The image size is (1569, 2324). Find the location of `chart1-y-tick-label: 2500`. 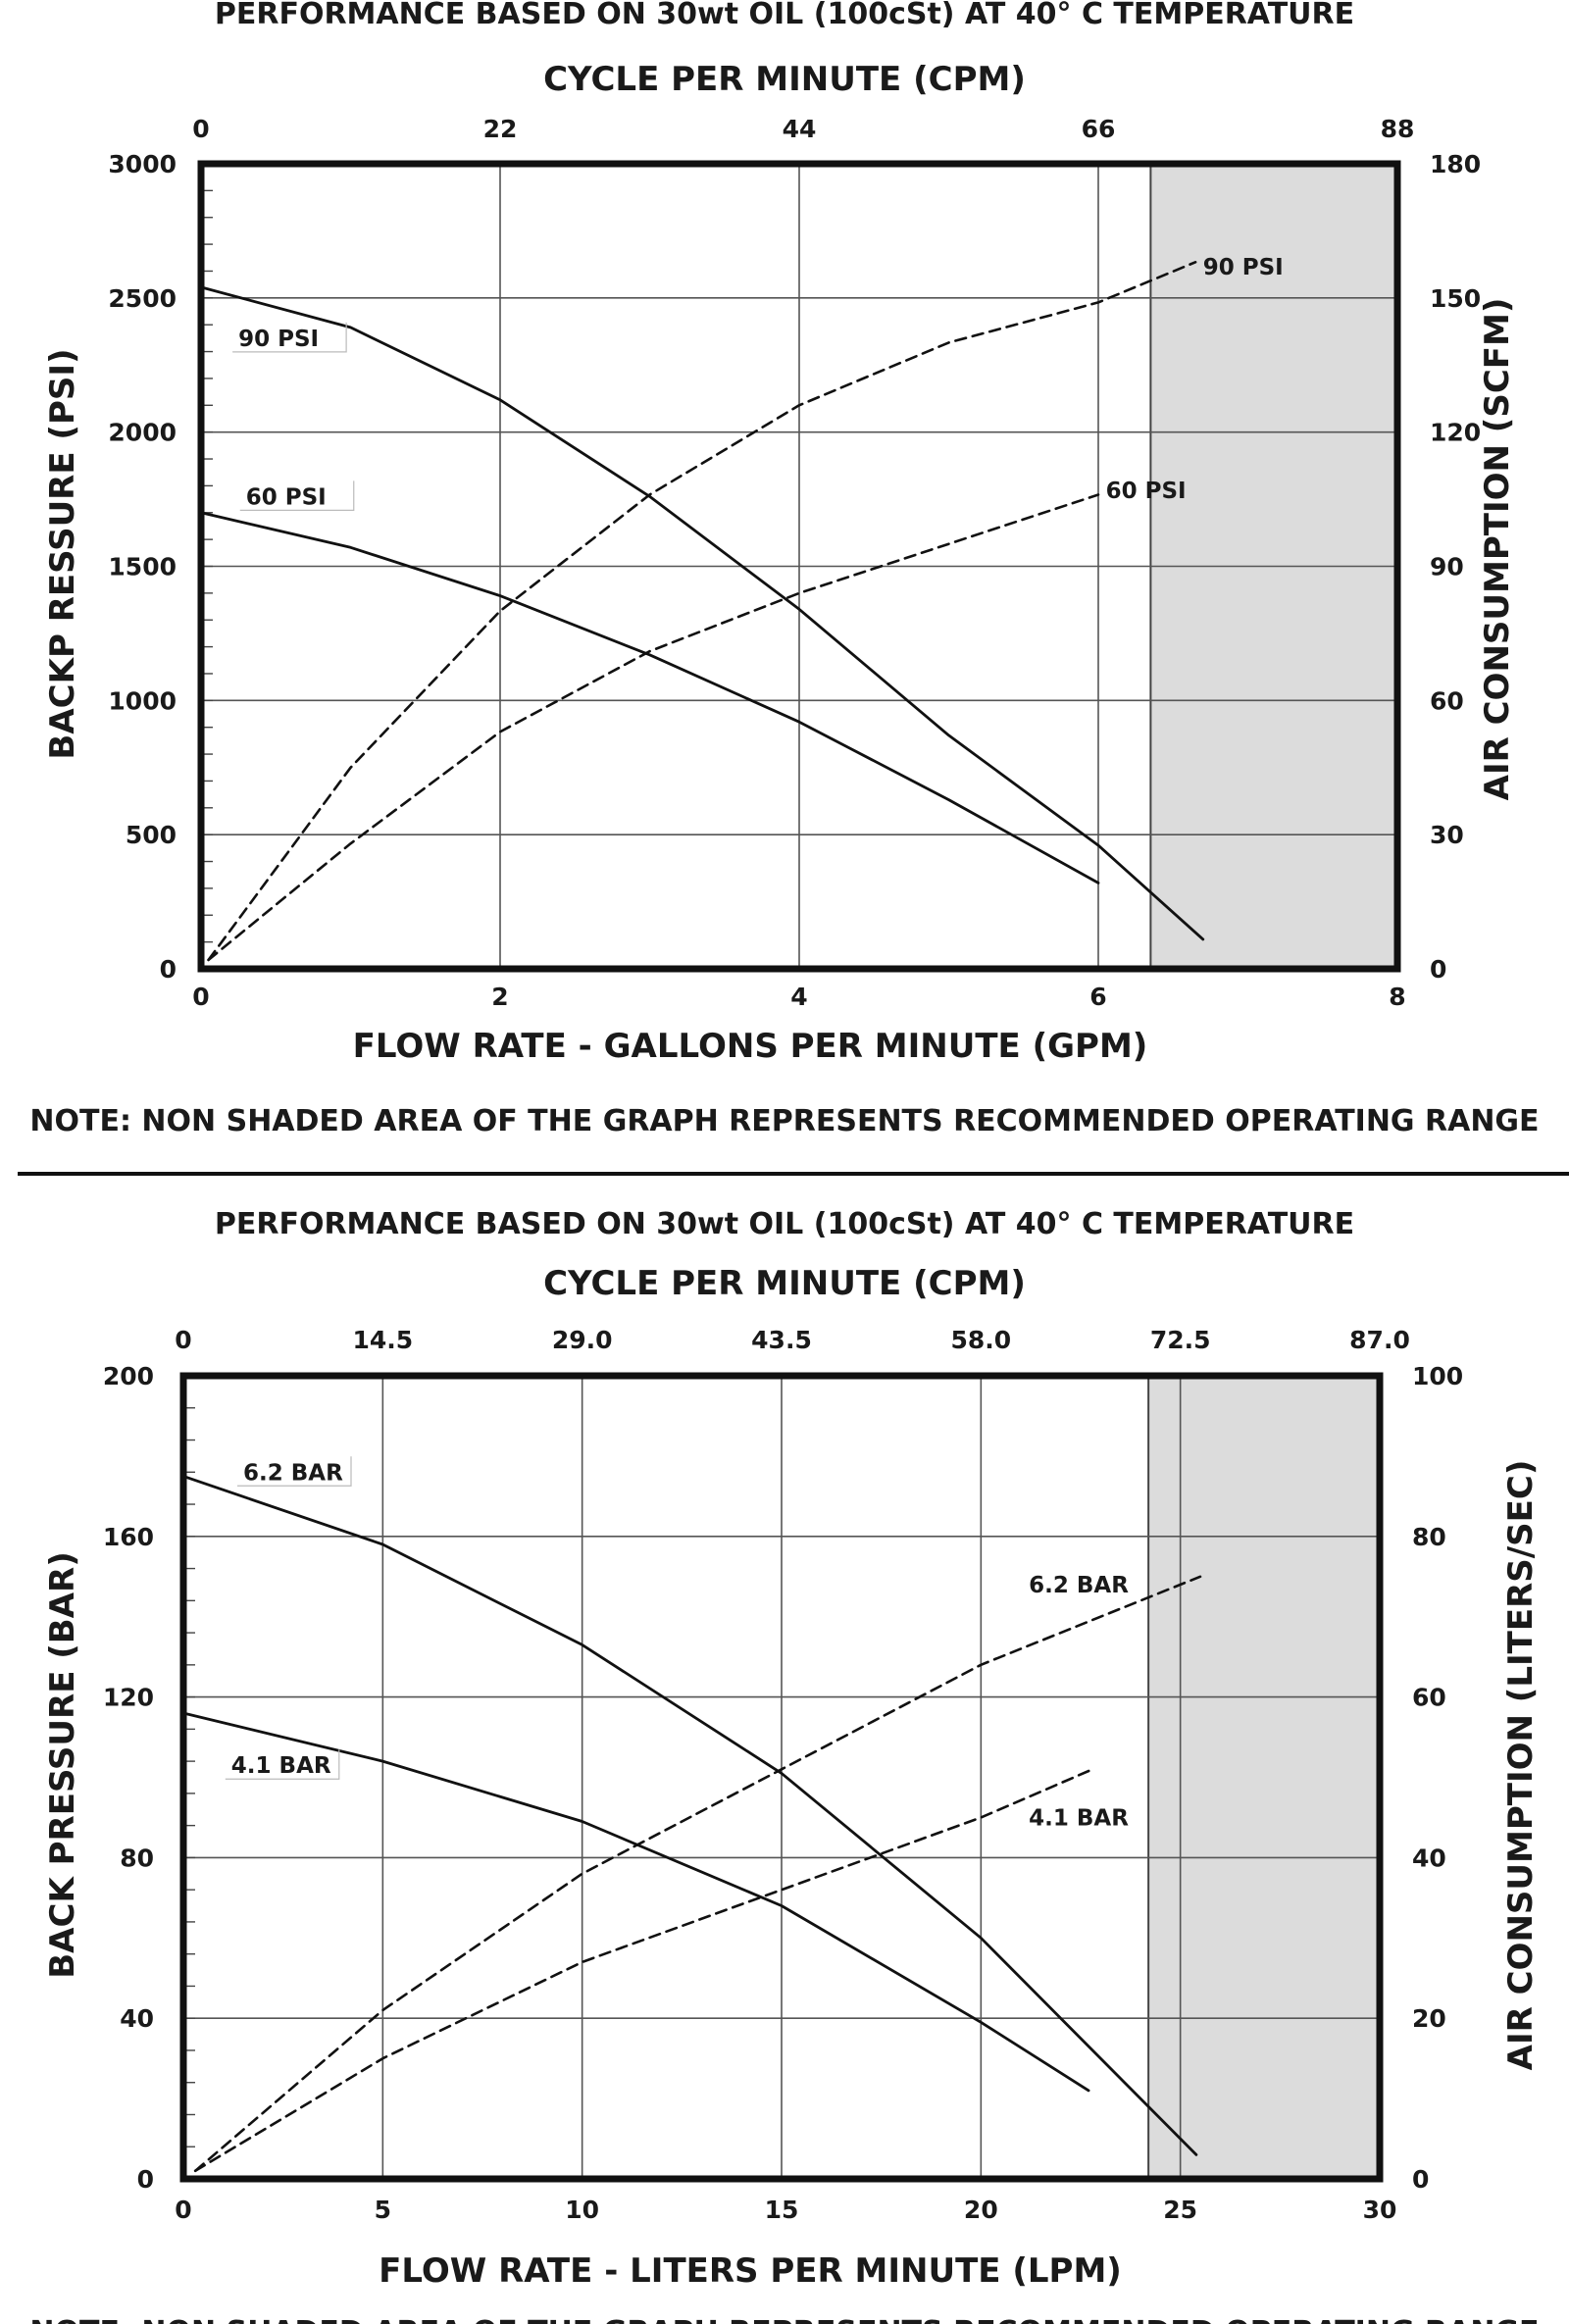

chart1-y-tick-label: 2500 is located at coordinates (142, 298).